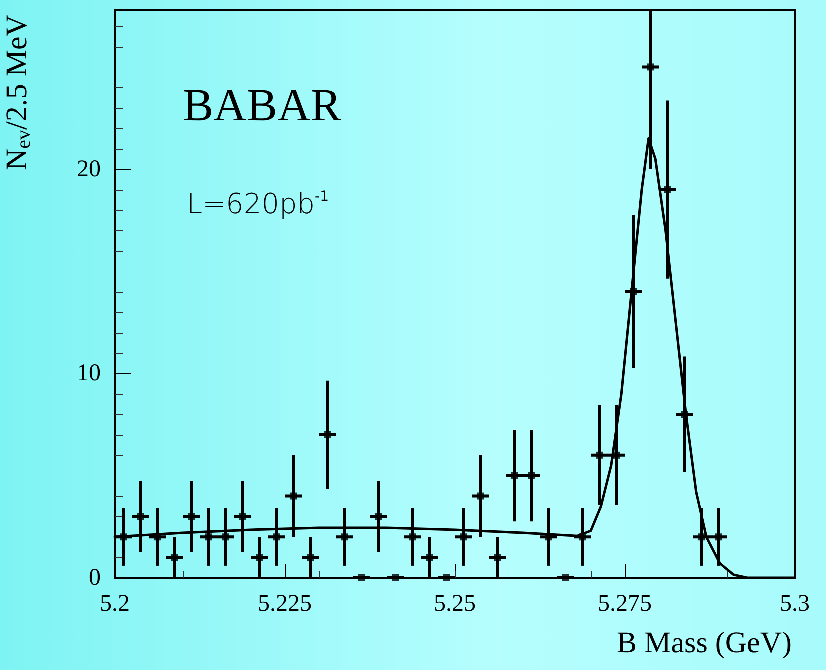  What do you see at coordinates (704, 643) in the screenshot?
I see `x-axis-title: B Mass (GeV)` at bounding box center [704, 643].